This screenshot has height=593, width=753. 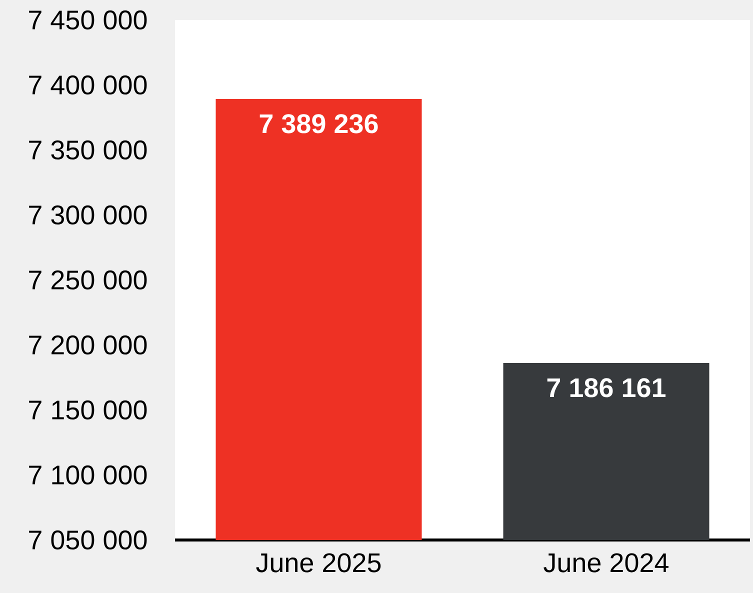 I want to click on y-tick-label: 7 200 000, so click(x=88, y=345).